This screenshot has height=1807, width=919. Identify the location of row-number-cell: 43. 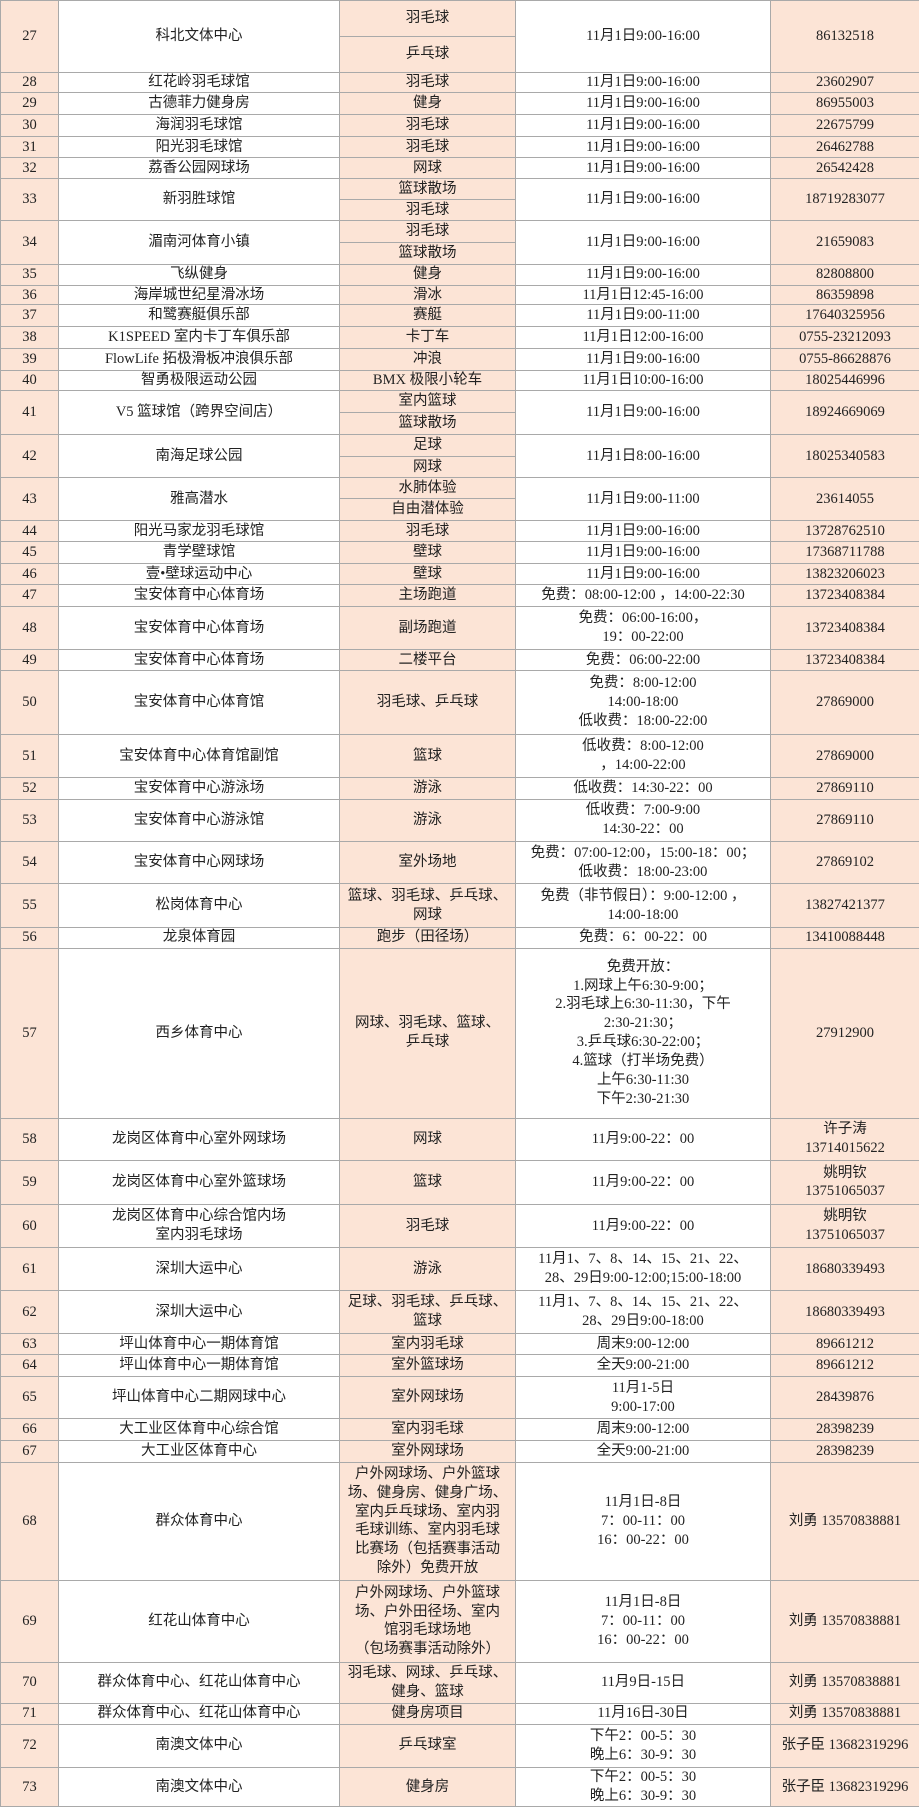
(30, 499).